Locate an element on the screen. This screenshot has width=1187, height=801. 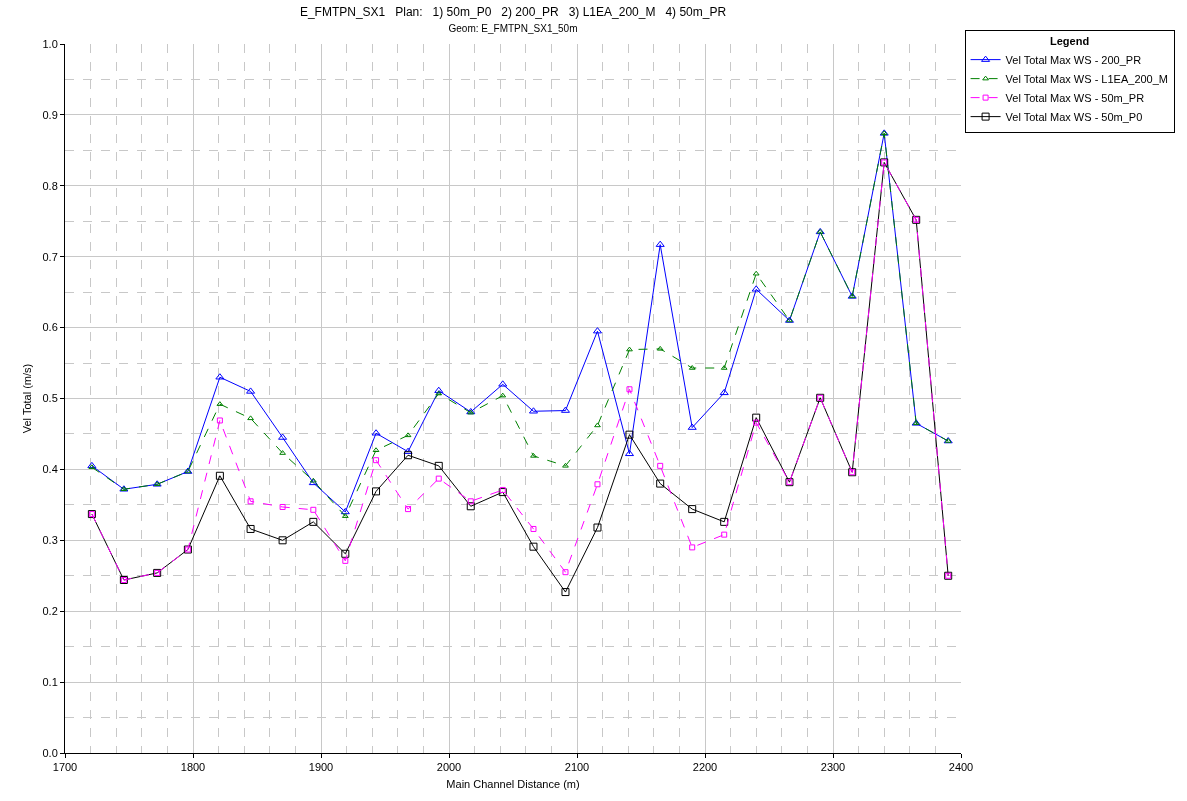
y-tick-label: 0.0 is located at coordinates (50, 752).